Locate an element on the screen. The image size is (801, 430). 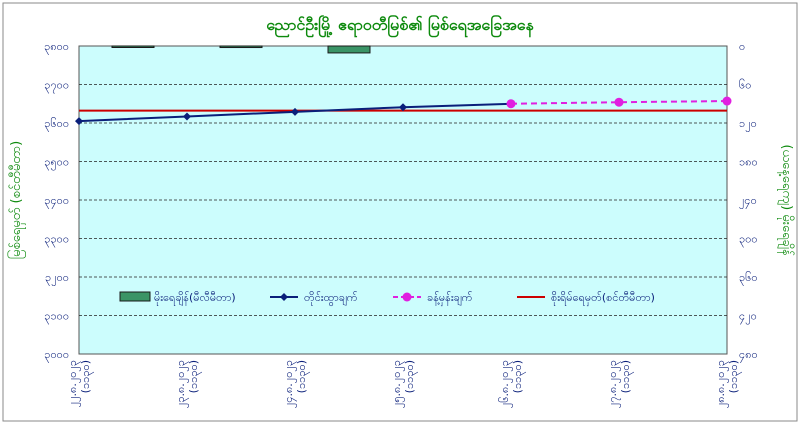
x-tick-label: ၂၈.၈.၂၀၂၃ (၁၁၃၀) is located at coordinates (728, 384).